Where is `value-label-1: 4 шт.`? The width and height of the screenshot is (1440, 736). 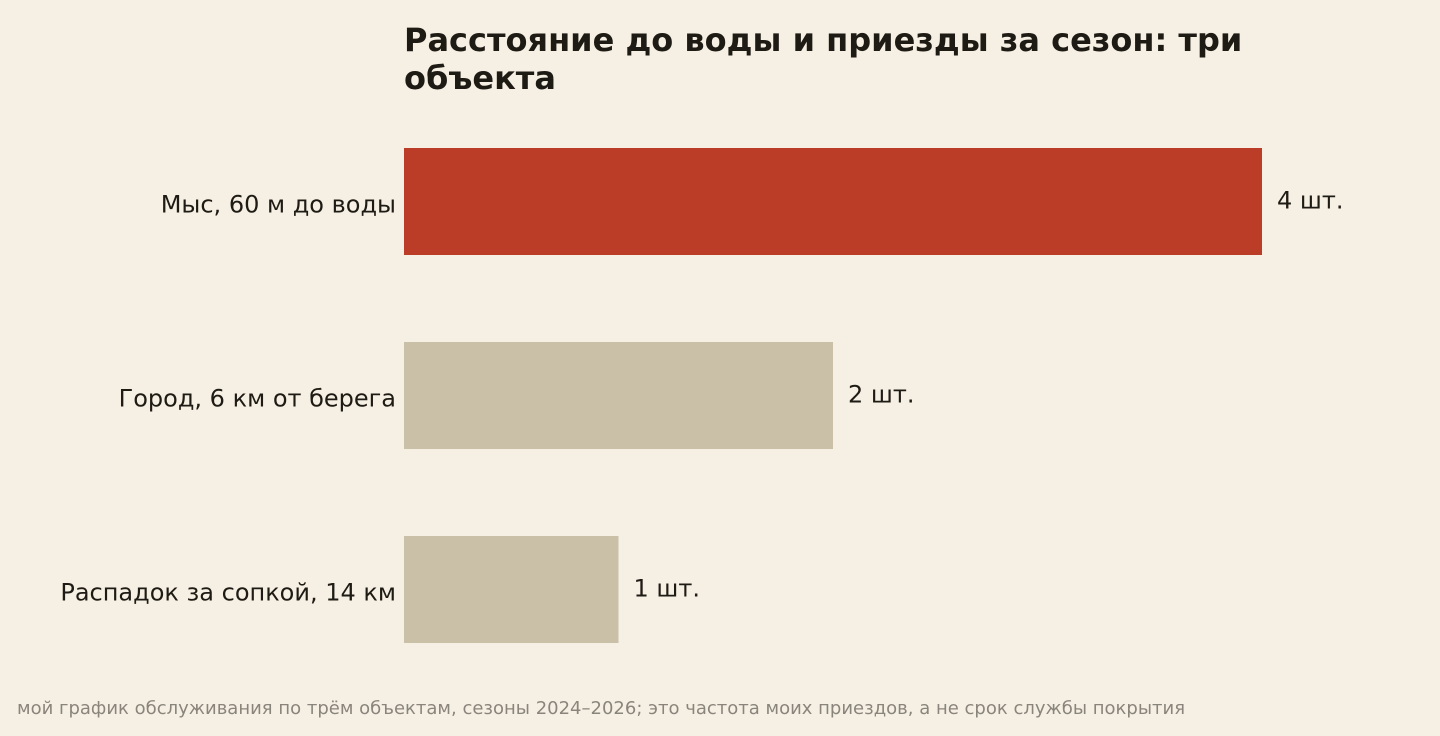
value-label-1: 4 шт. is located at coordinates (1310, 201).